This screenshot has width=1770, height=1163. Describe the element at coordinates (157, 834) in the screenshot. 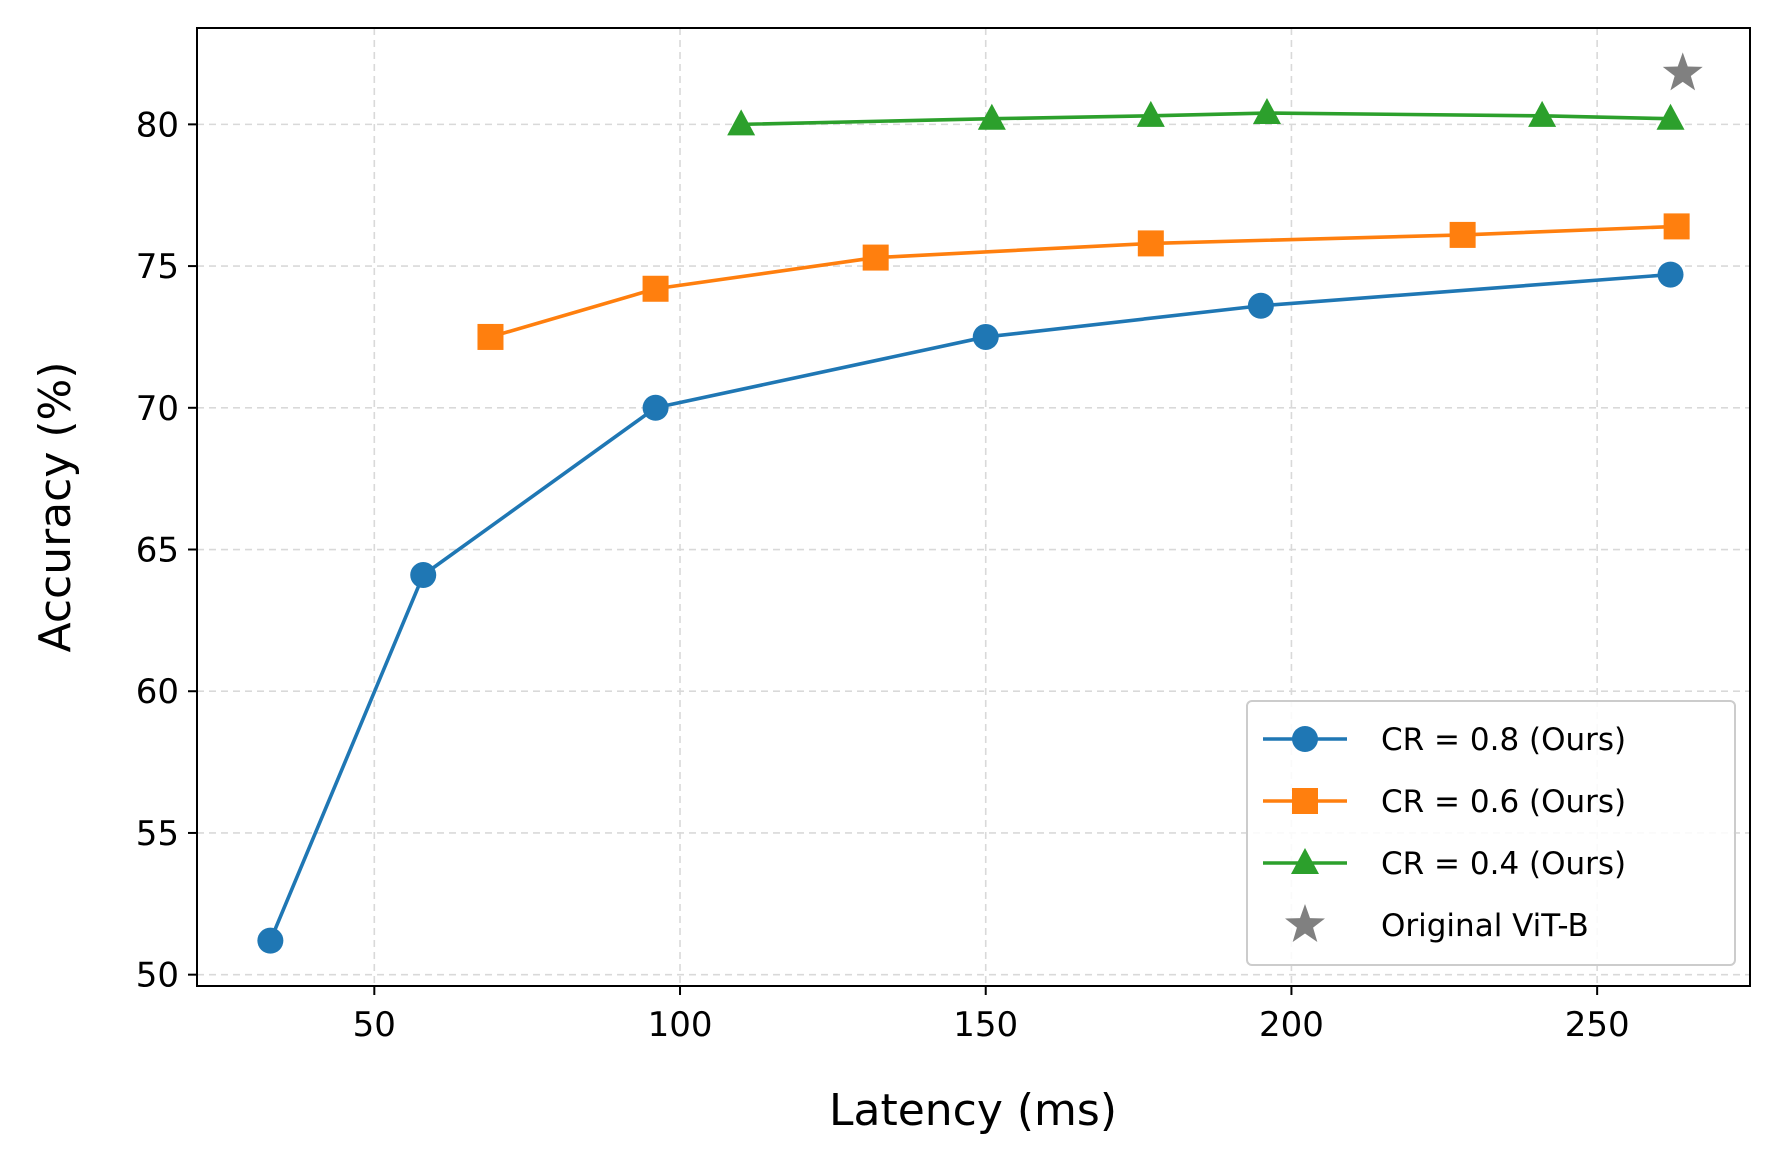

I see `y-tick-label: 55` at that location.